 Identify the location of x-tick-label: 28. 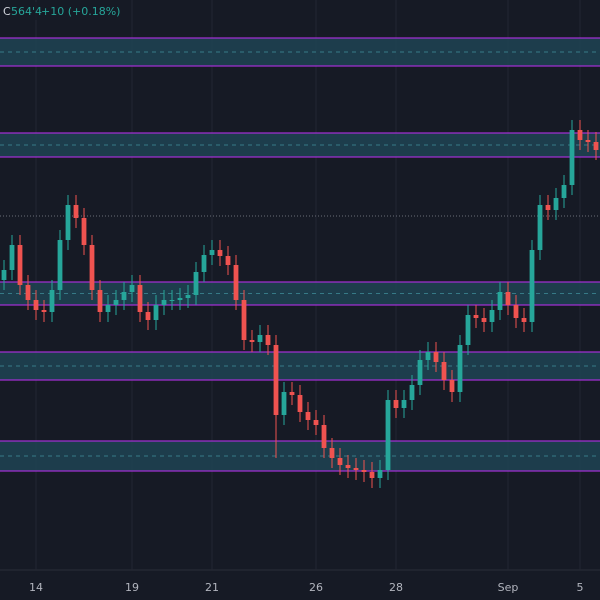
(396, 587).